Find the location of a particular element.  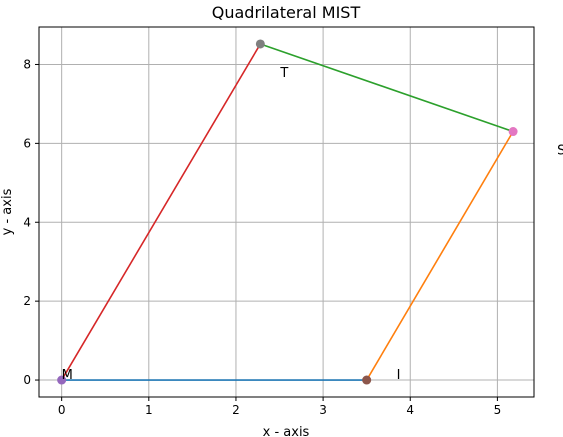

vertex-s is located at coordinates (513, 131).